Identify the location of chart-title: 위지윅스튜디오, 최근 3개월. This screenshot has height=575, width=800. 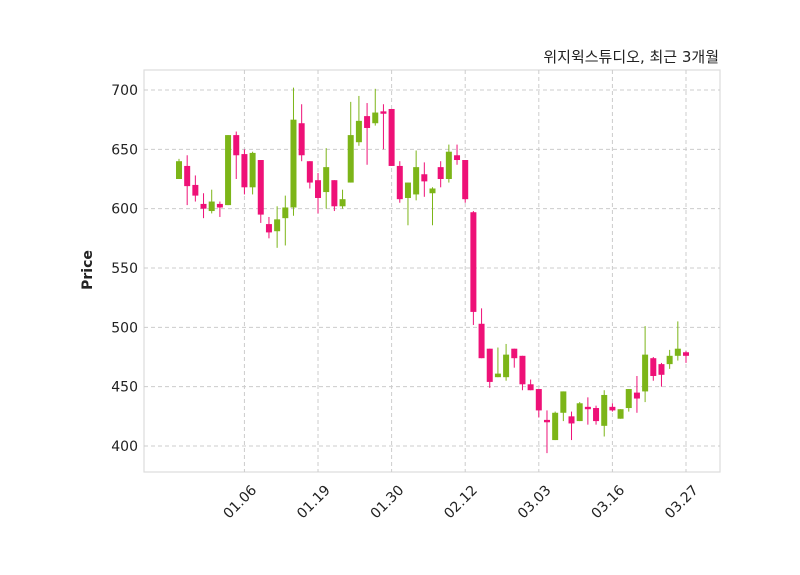
(631, 57).